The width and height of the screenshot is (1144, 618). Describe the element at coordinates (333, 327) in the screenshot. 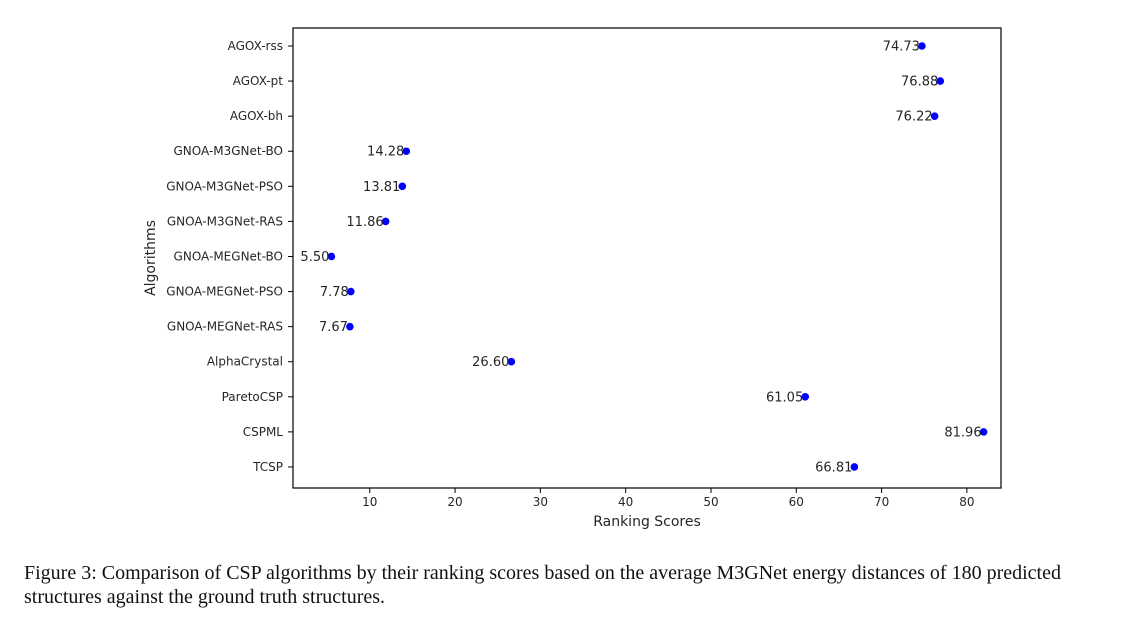

I see `data-label: 7.67` at that location.